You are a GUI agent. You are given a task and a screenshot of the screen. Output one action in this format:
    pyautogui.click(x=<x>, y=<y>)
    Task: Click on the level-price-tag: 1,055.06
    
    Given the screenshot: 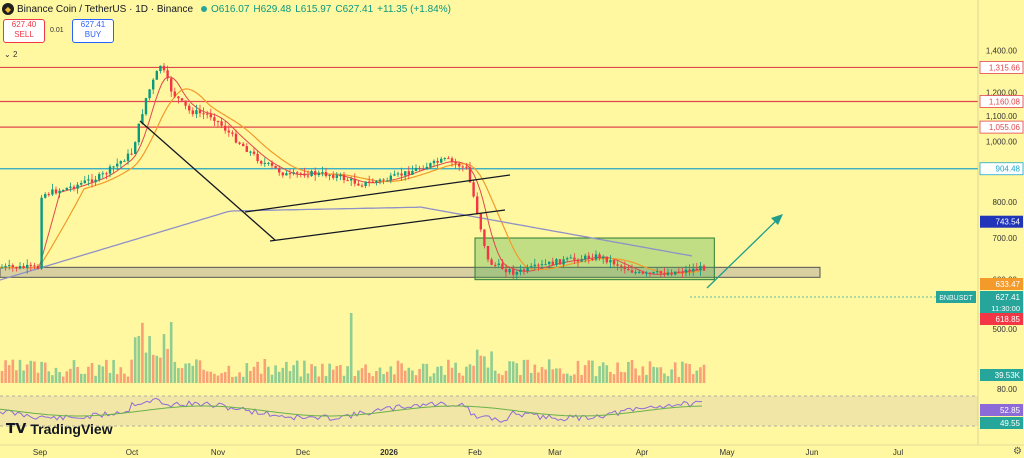 What is the action you would take?
    pyautogui.click(x=1005, y=127)
    